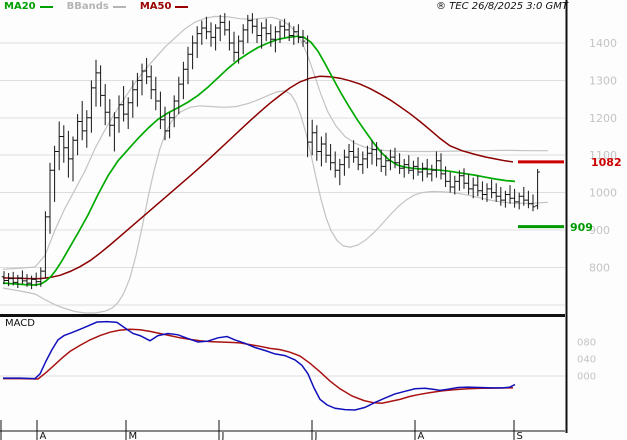  What do you see at coordinates (603, 80) in the screenshot?
I see `price-tick-label: 1300` at bounding box center [603, 80].